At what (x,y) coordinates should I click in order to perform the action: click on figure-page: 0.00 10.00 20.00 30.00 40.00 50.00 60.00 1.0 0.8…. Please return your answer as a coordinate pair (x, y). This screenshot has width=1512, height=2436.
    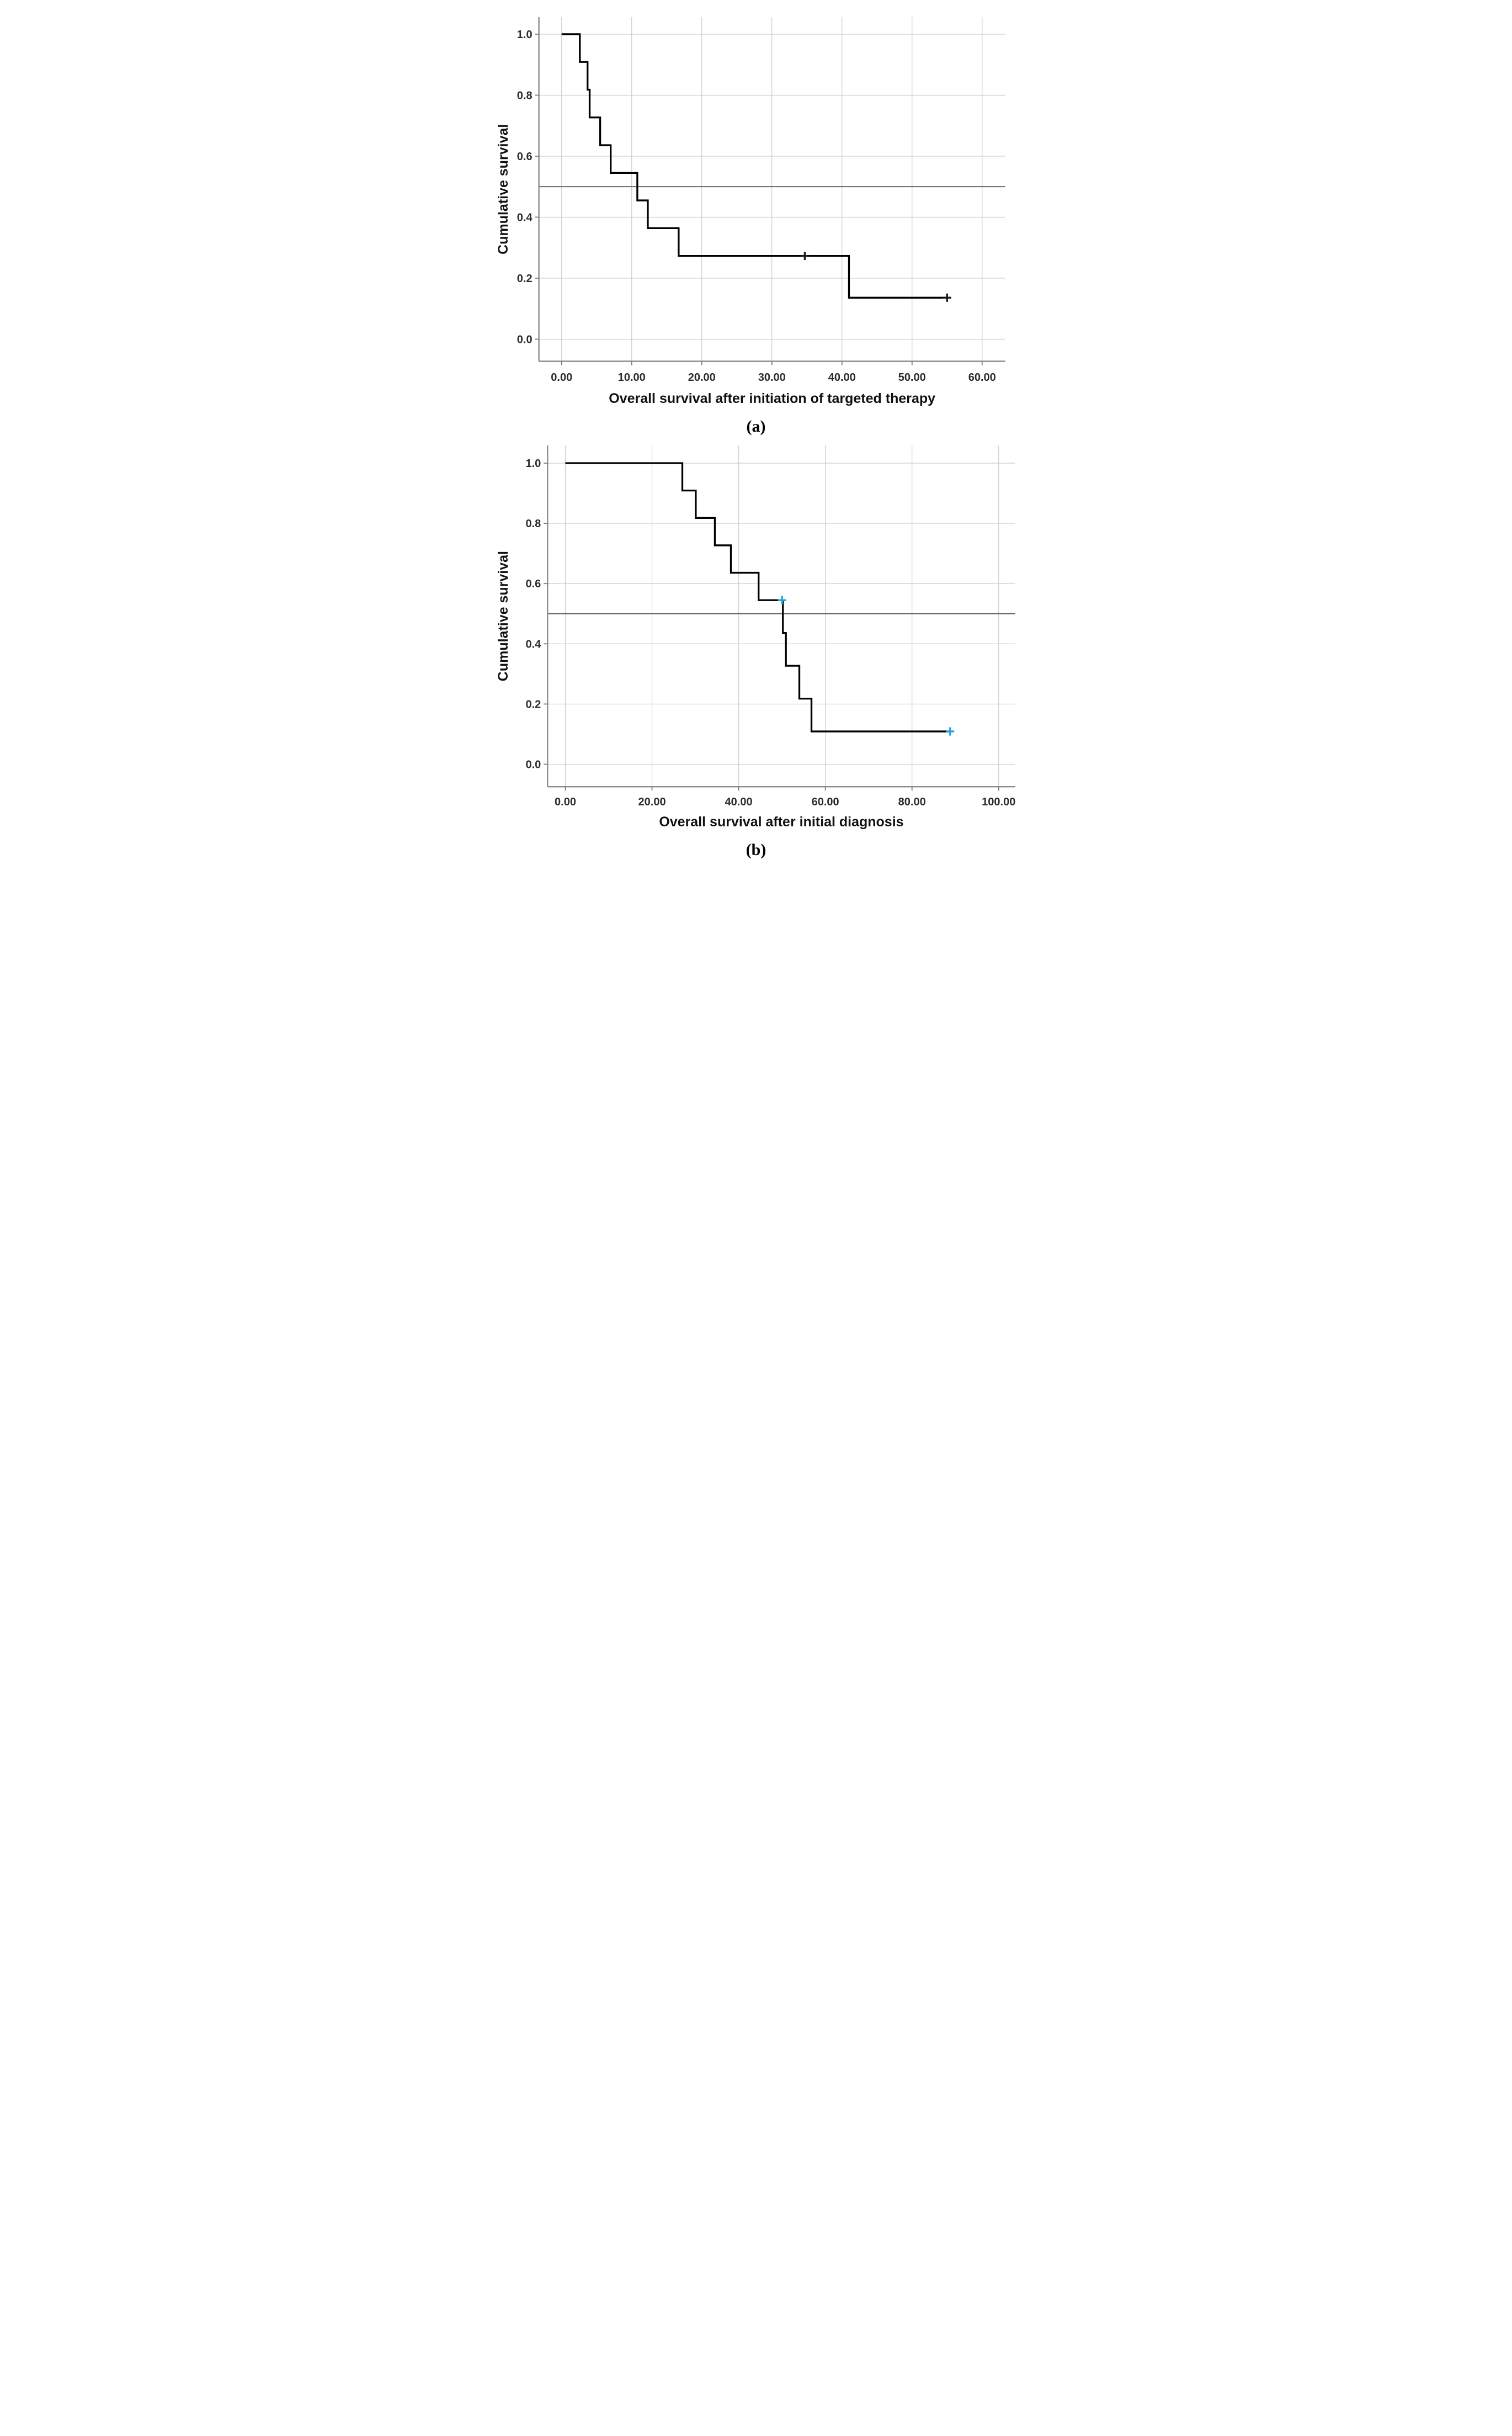
    Looking at the image, I should click on (756, 436).